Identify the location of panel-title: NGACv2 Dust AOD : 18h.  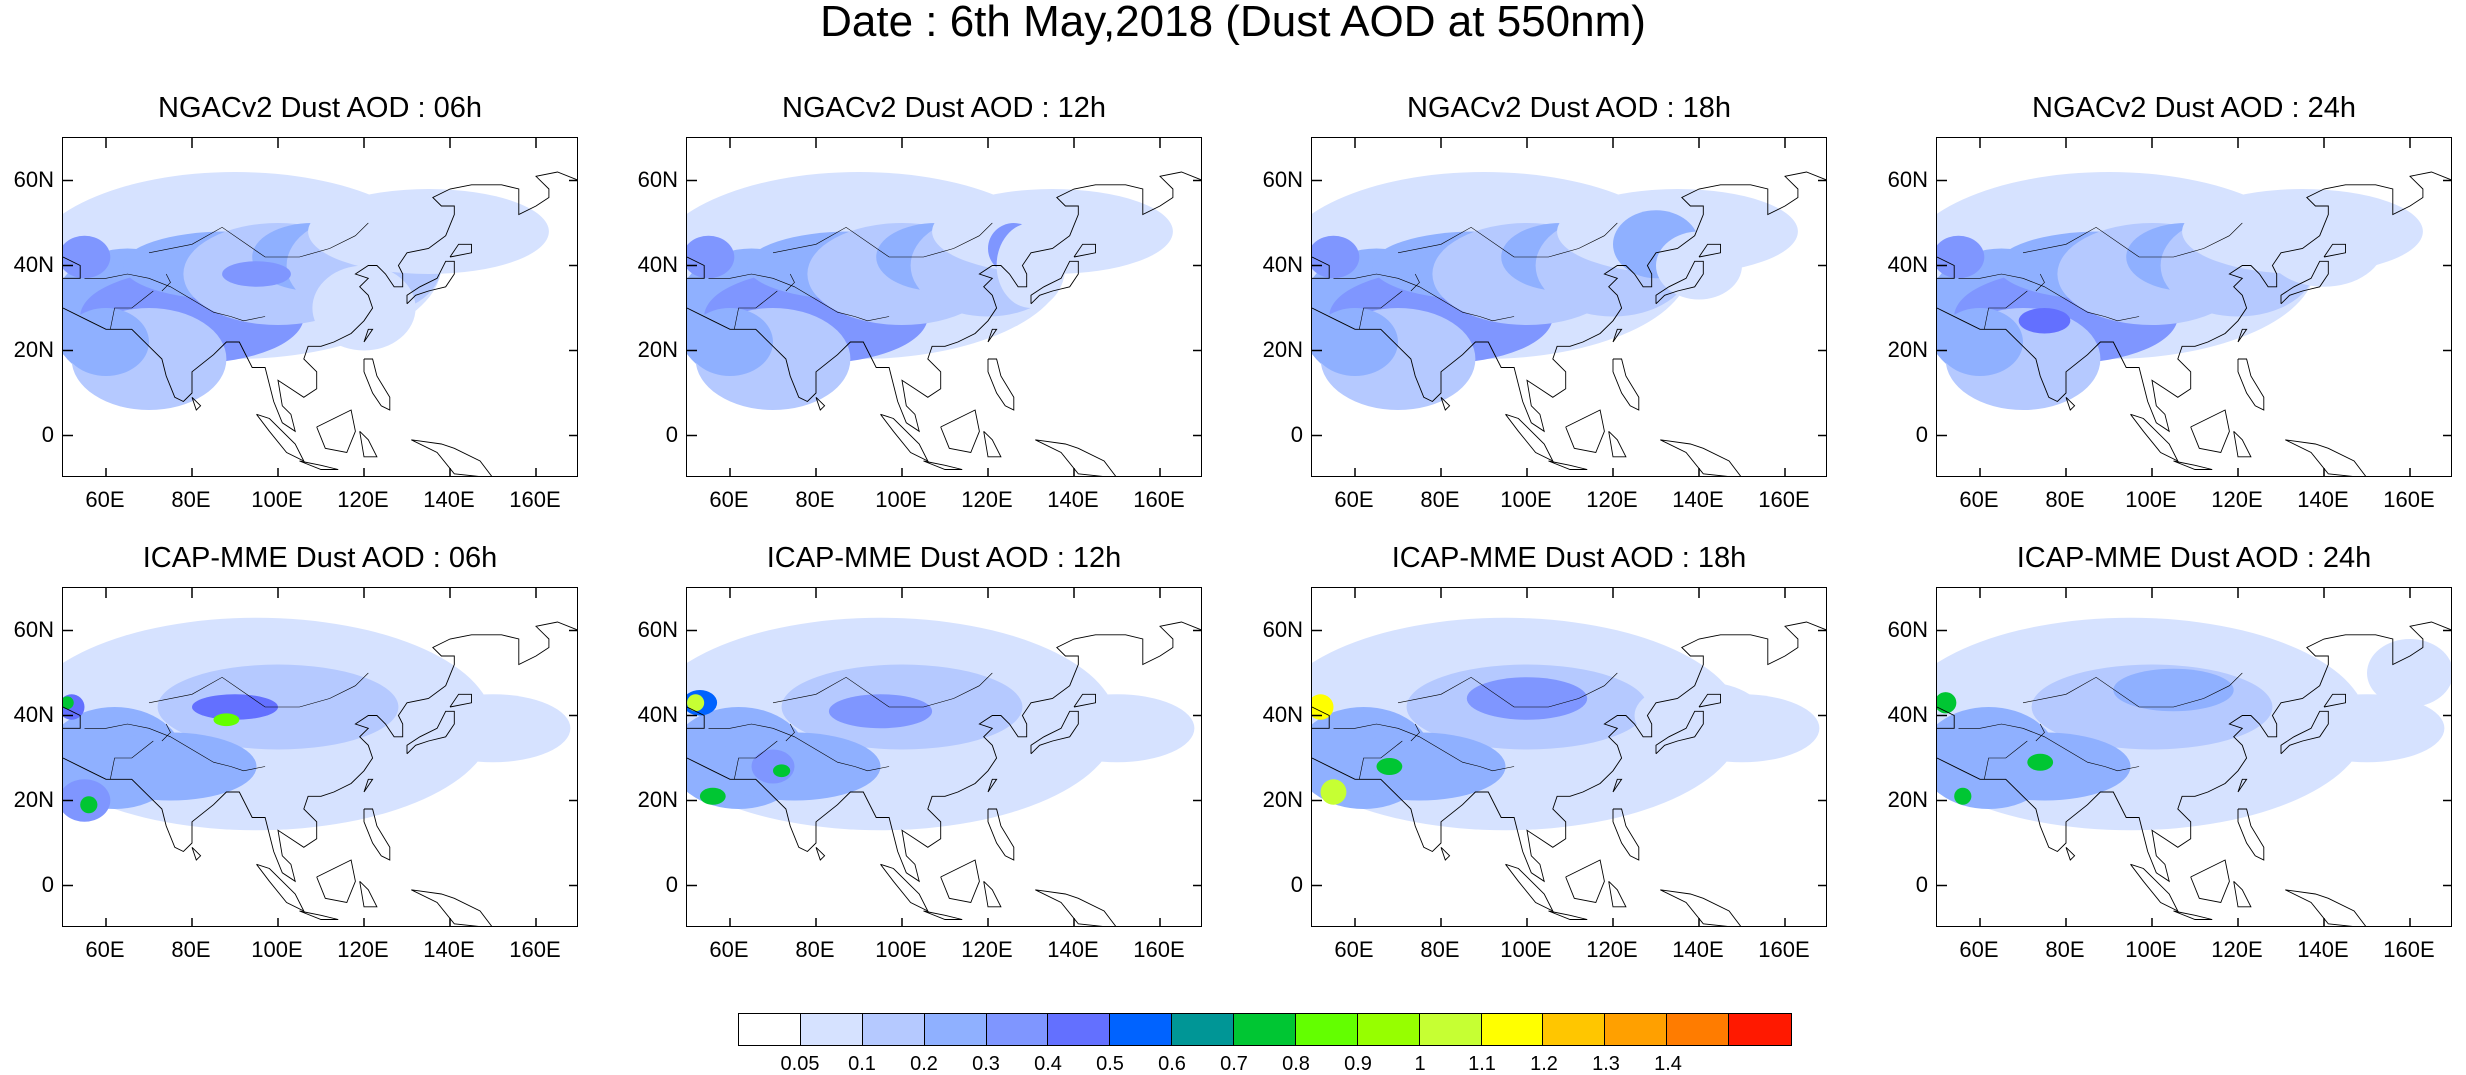
(1569, 108).